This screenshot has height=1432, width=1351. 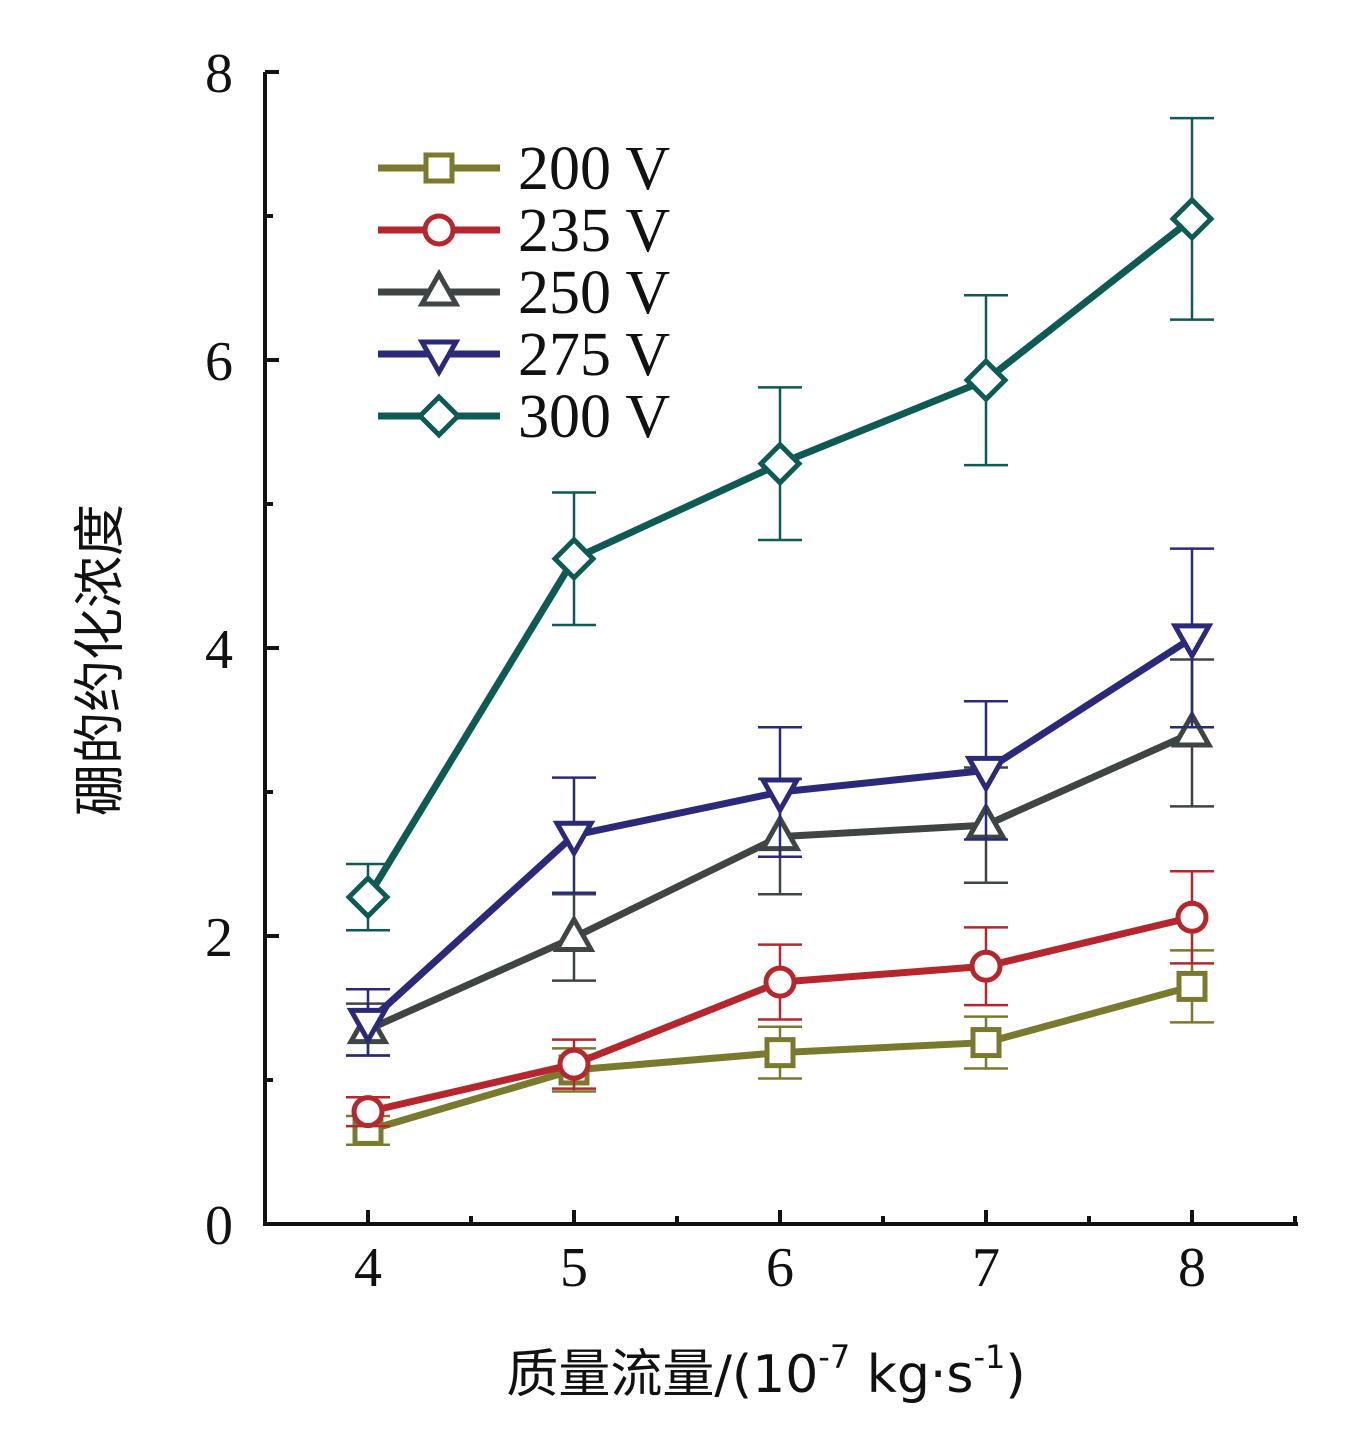 What do you see at coordinates (242, 650) in the screenshot?
I see `y-ticks: 0 2 4 6 8` at bounding box center [242, 650].